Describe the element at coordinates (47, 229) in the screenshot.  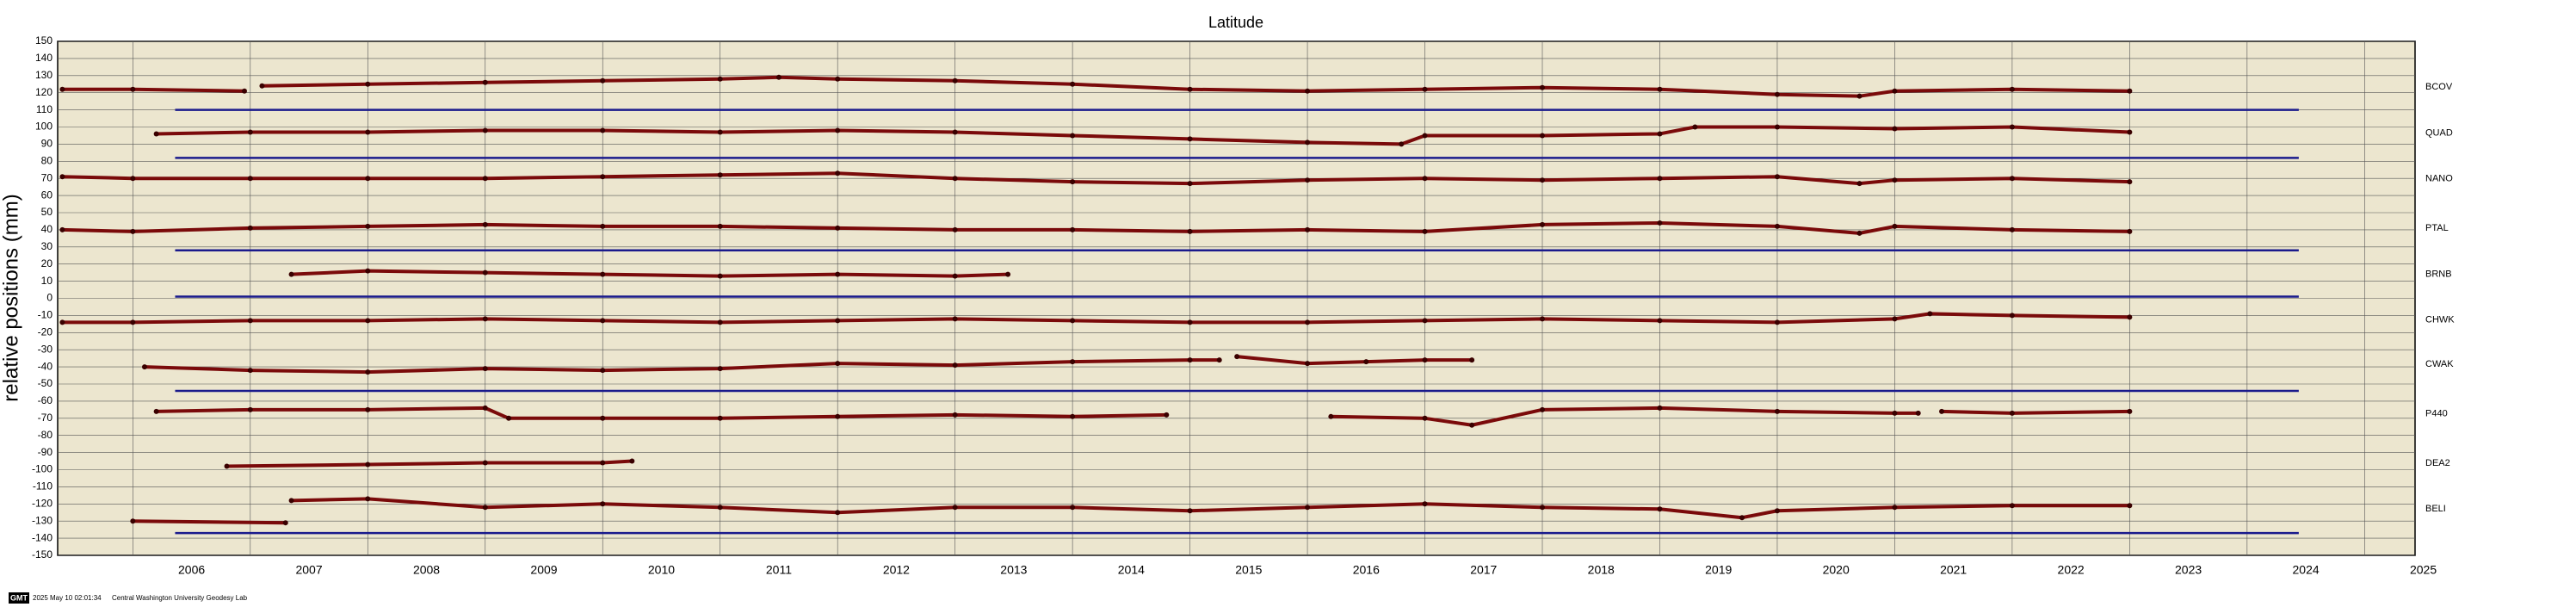
I see `y-tick-label: 40` at that location.